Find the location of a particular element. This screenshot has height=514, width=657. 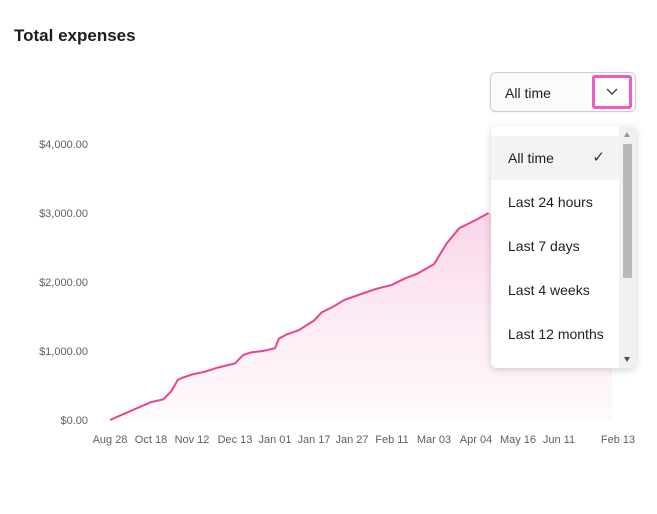

option-label: Last 12 months is located at coordinates (556, 334).